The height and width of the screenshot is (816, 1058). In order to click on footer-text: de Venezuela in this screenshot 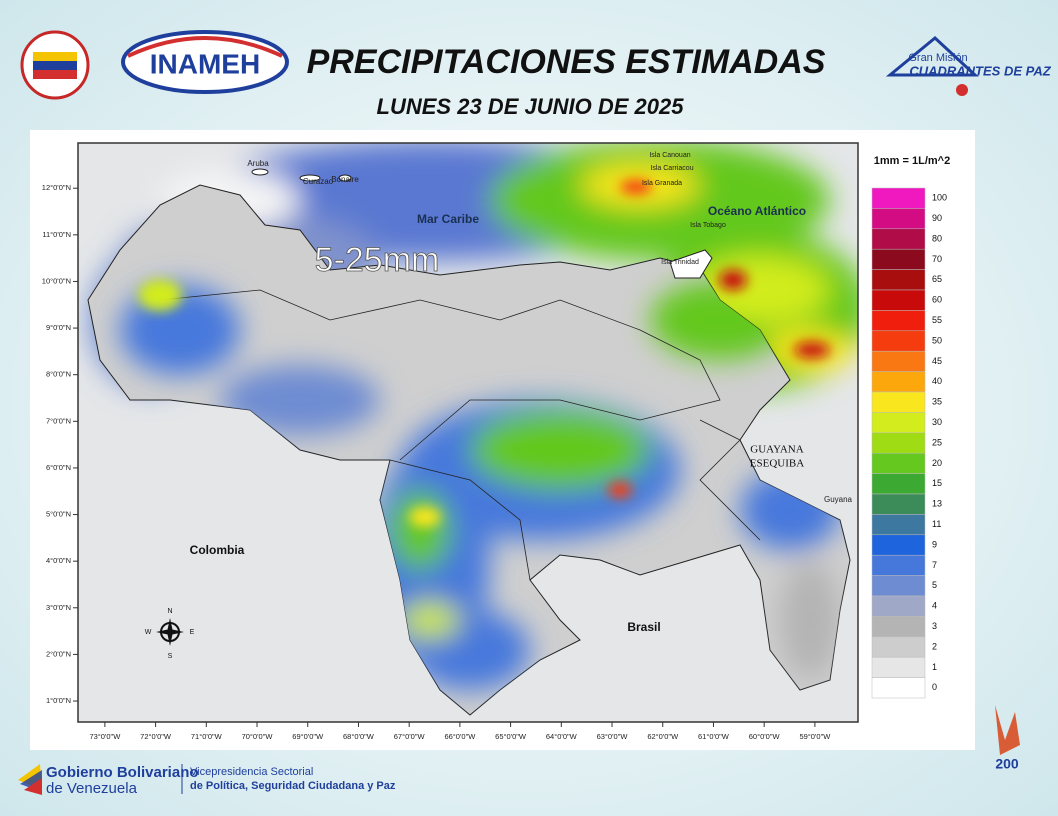, I will do `click(92, 788)`.